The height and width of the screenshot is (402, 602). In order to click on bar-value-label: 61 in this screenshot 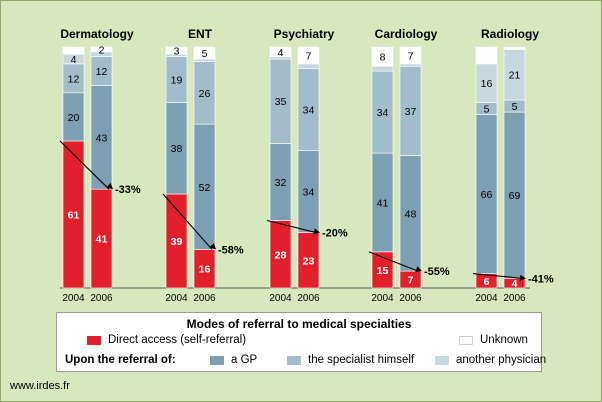, I will do `click(74, 215)`.